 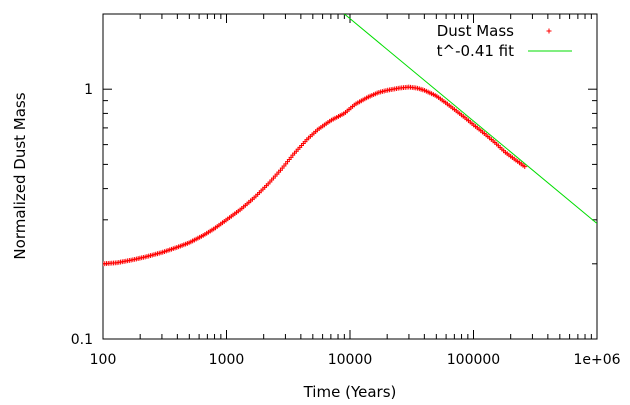 What do you see at coordinates (549, 31) in the screenshot?
I see `legend-marker-dust-mass` at bounding box center [549, 31].